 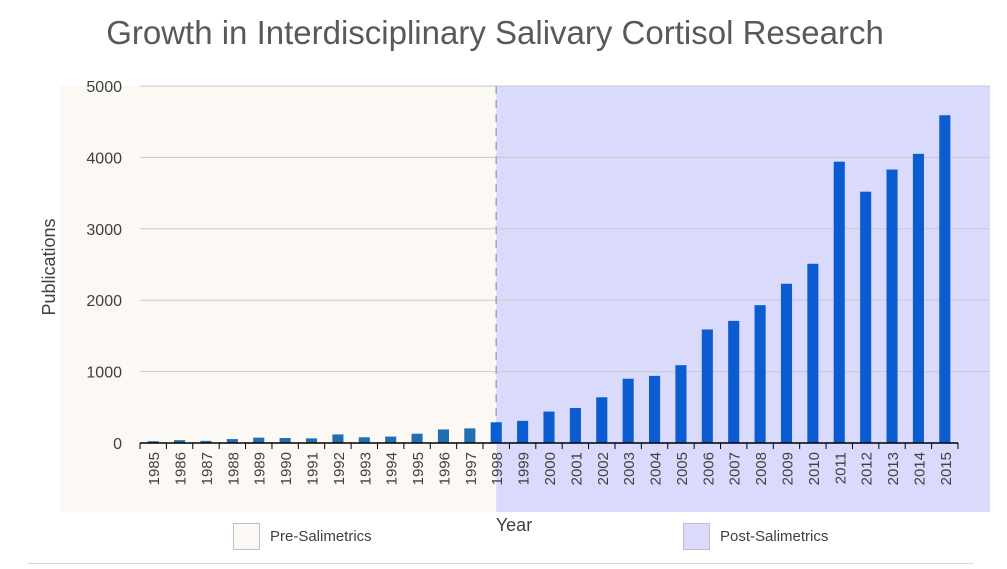 I want to click on x-tick-label: 2012, so click(x=867, y=468).